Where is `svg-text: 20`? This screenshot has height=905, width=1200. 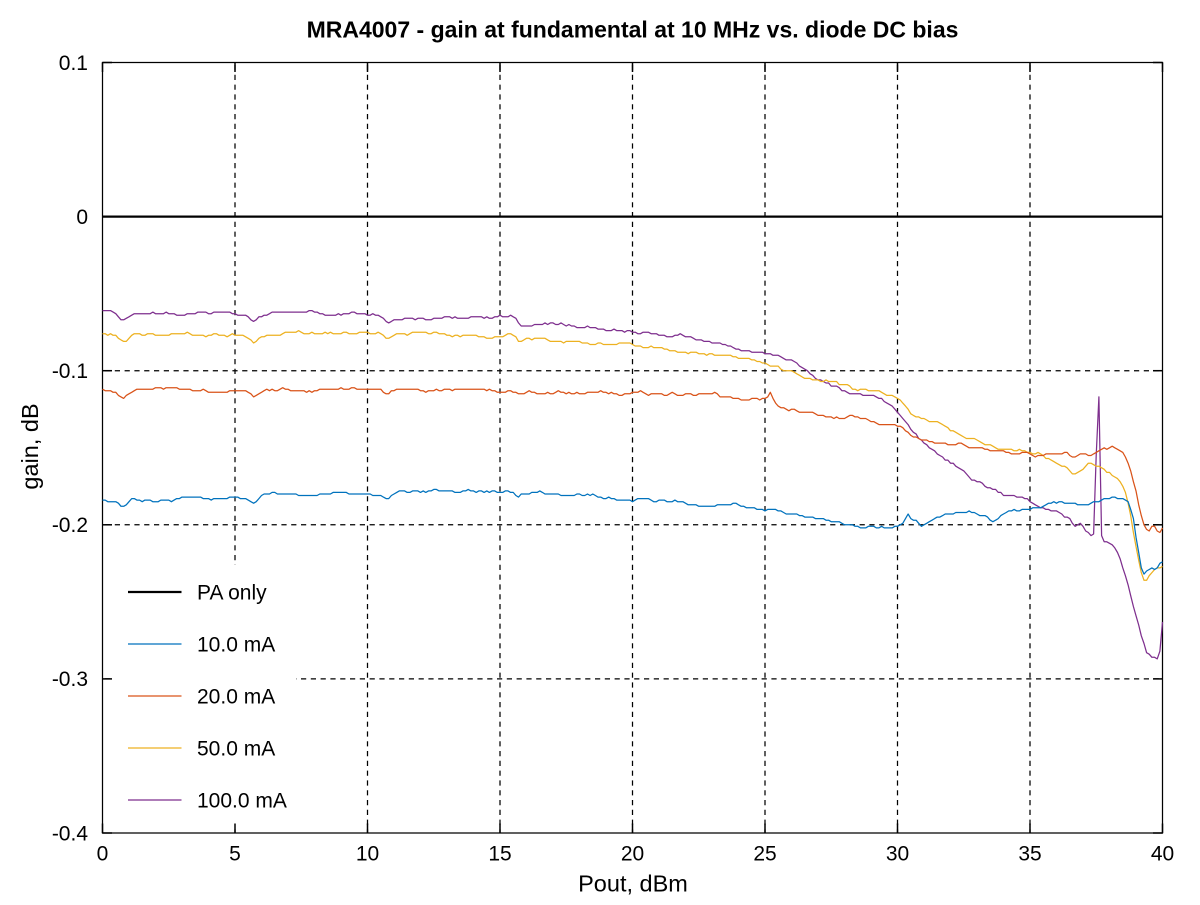 svg-text: 20 is located at coordinates (632, 854).